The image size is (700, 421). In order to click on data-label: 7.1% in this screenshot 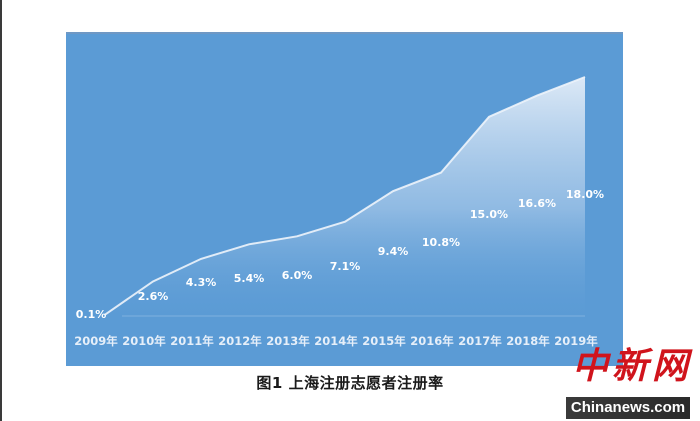, I will do `click(345, 266)`.